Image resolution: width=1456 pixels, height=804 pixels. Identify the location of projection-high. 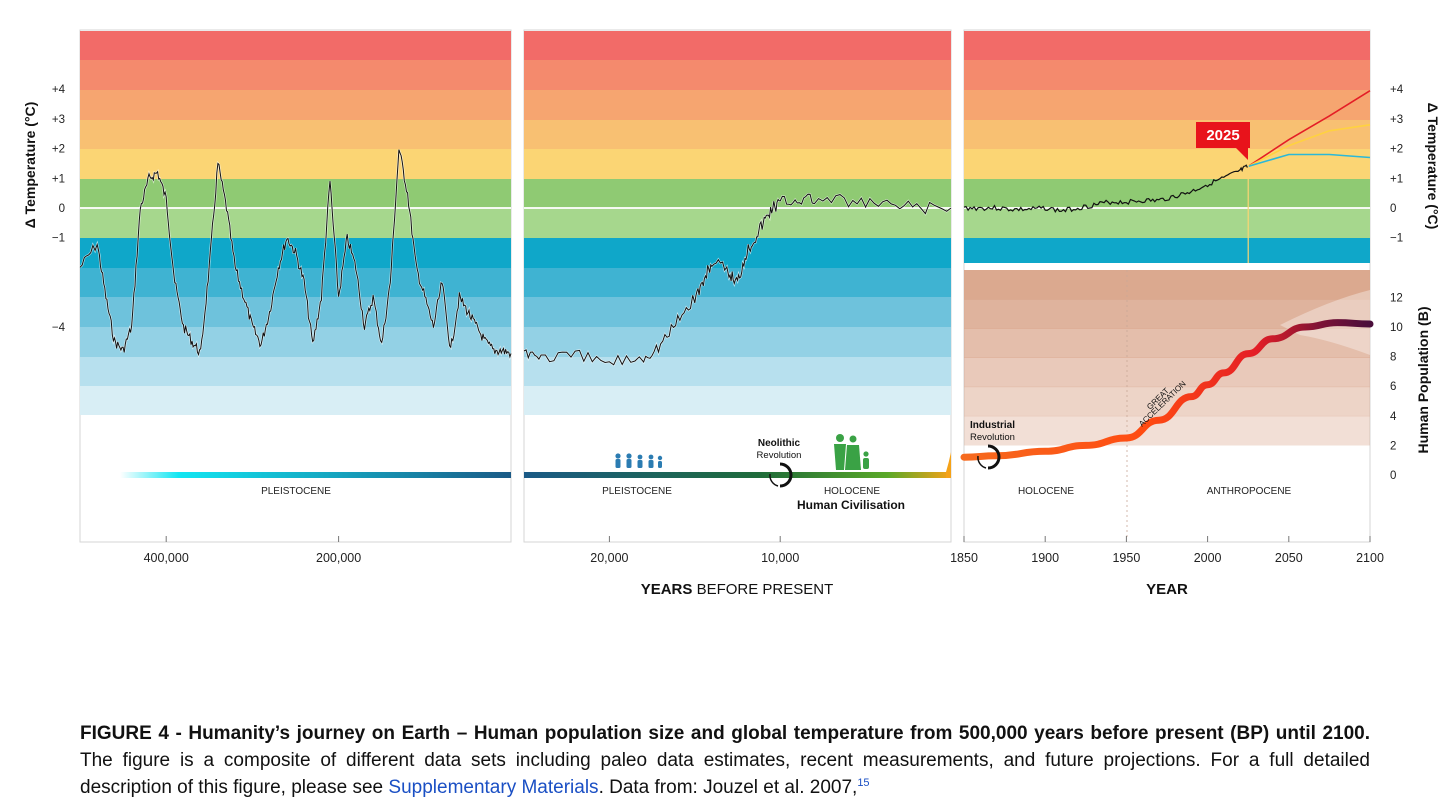
(1309, 129).